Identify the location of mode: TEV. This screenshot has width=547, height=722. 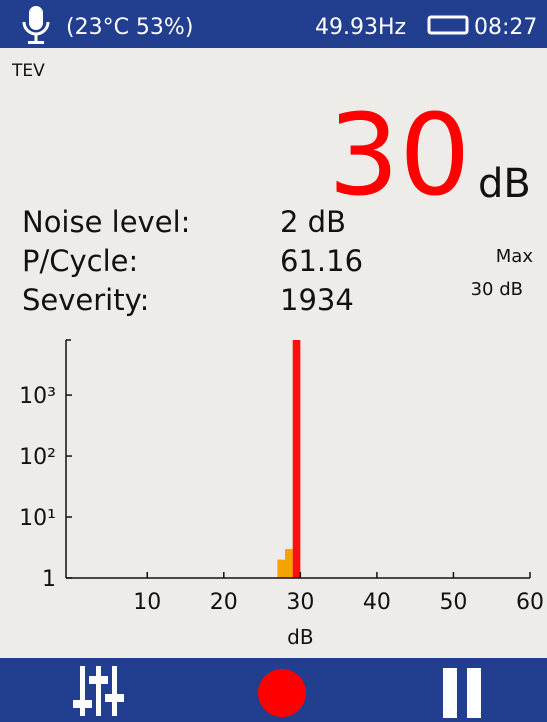
(28, 71).